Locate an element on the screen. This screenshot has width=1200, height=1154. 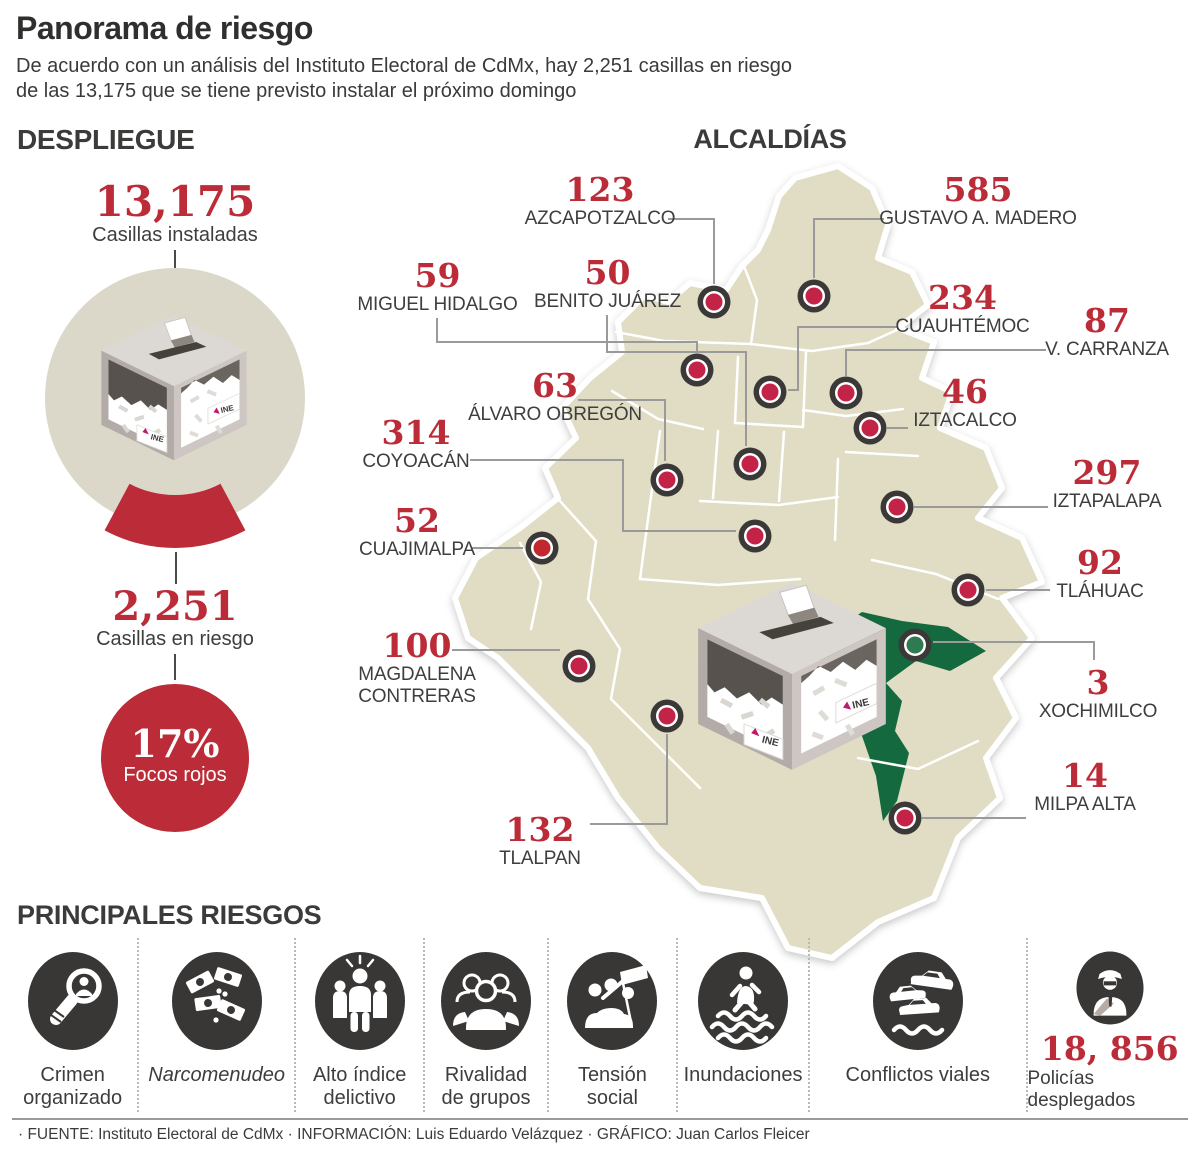
alcaldia-label-cuauhtemoc: 234 CUAUHTÉMOC is located at coordinates (962, 309).